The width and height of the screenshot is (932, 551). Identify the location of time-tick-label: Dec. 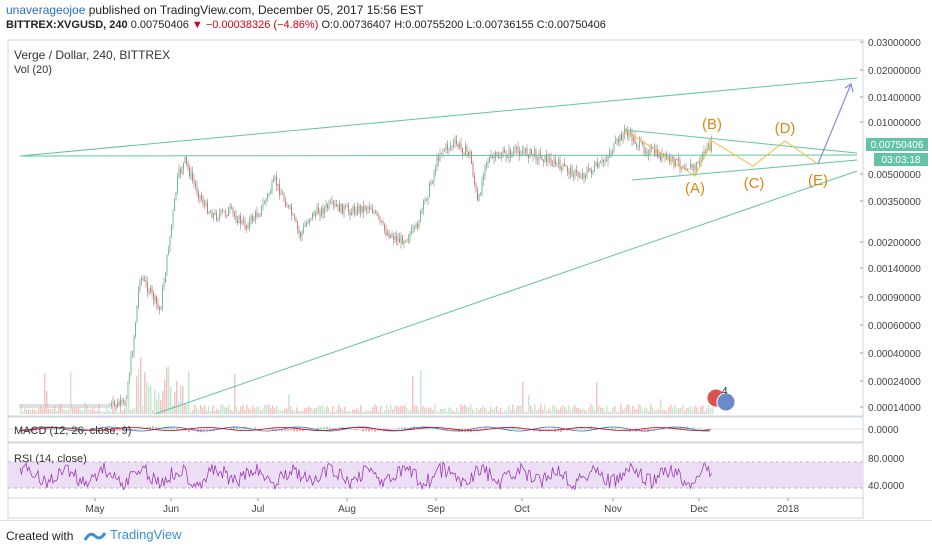
(699, 509).